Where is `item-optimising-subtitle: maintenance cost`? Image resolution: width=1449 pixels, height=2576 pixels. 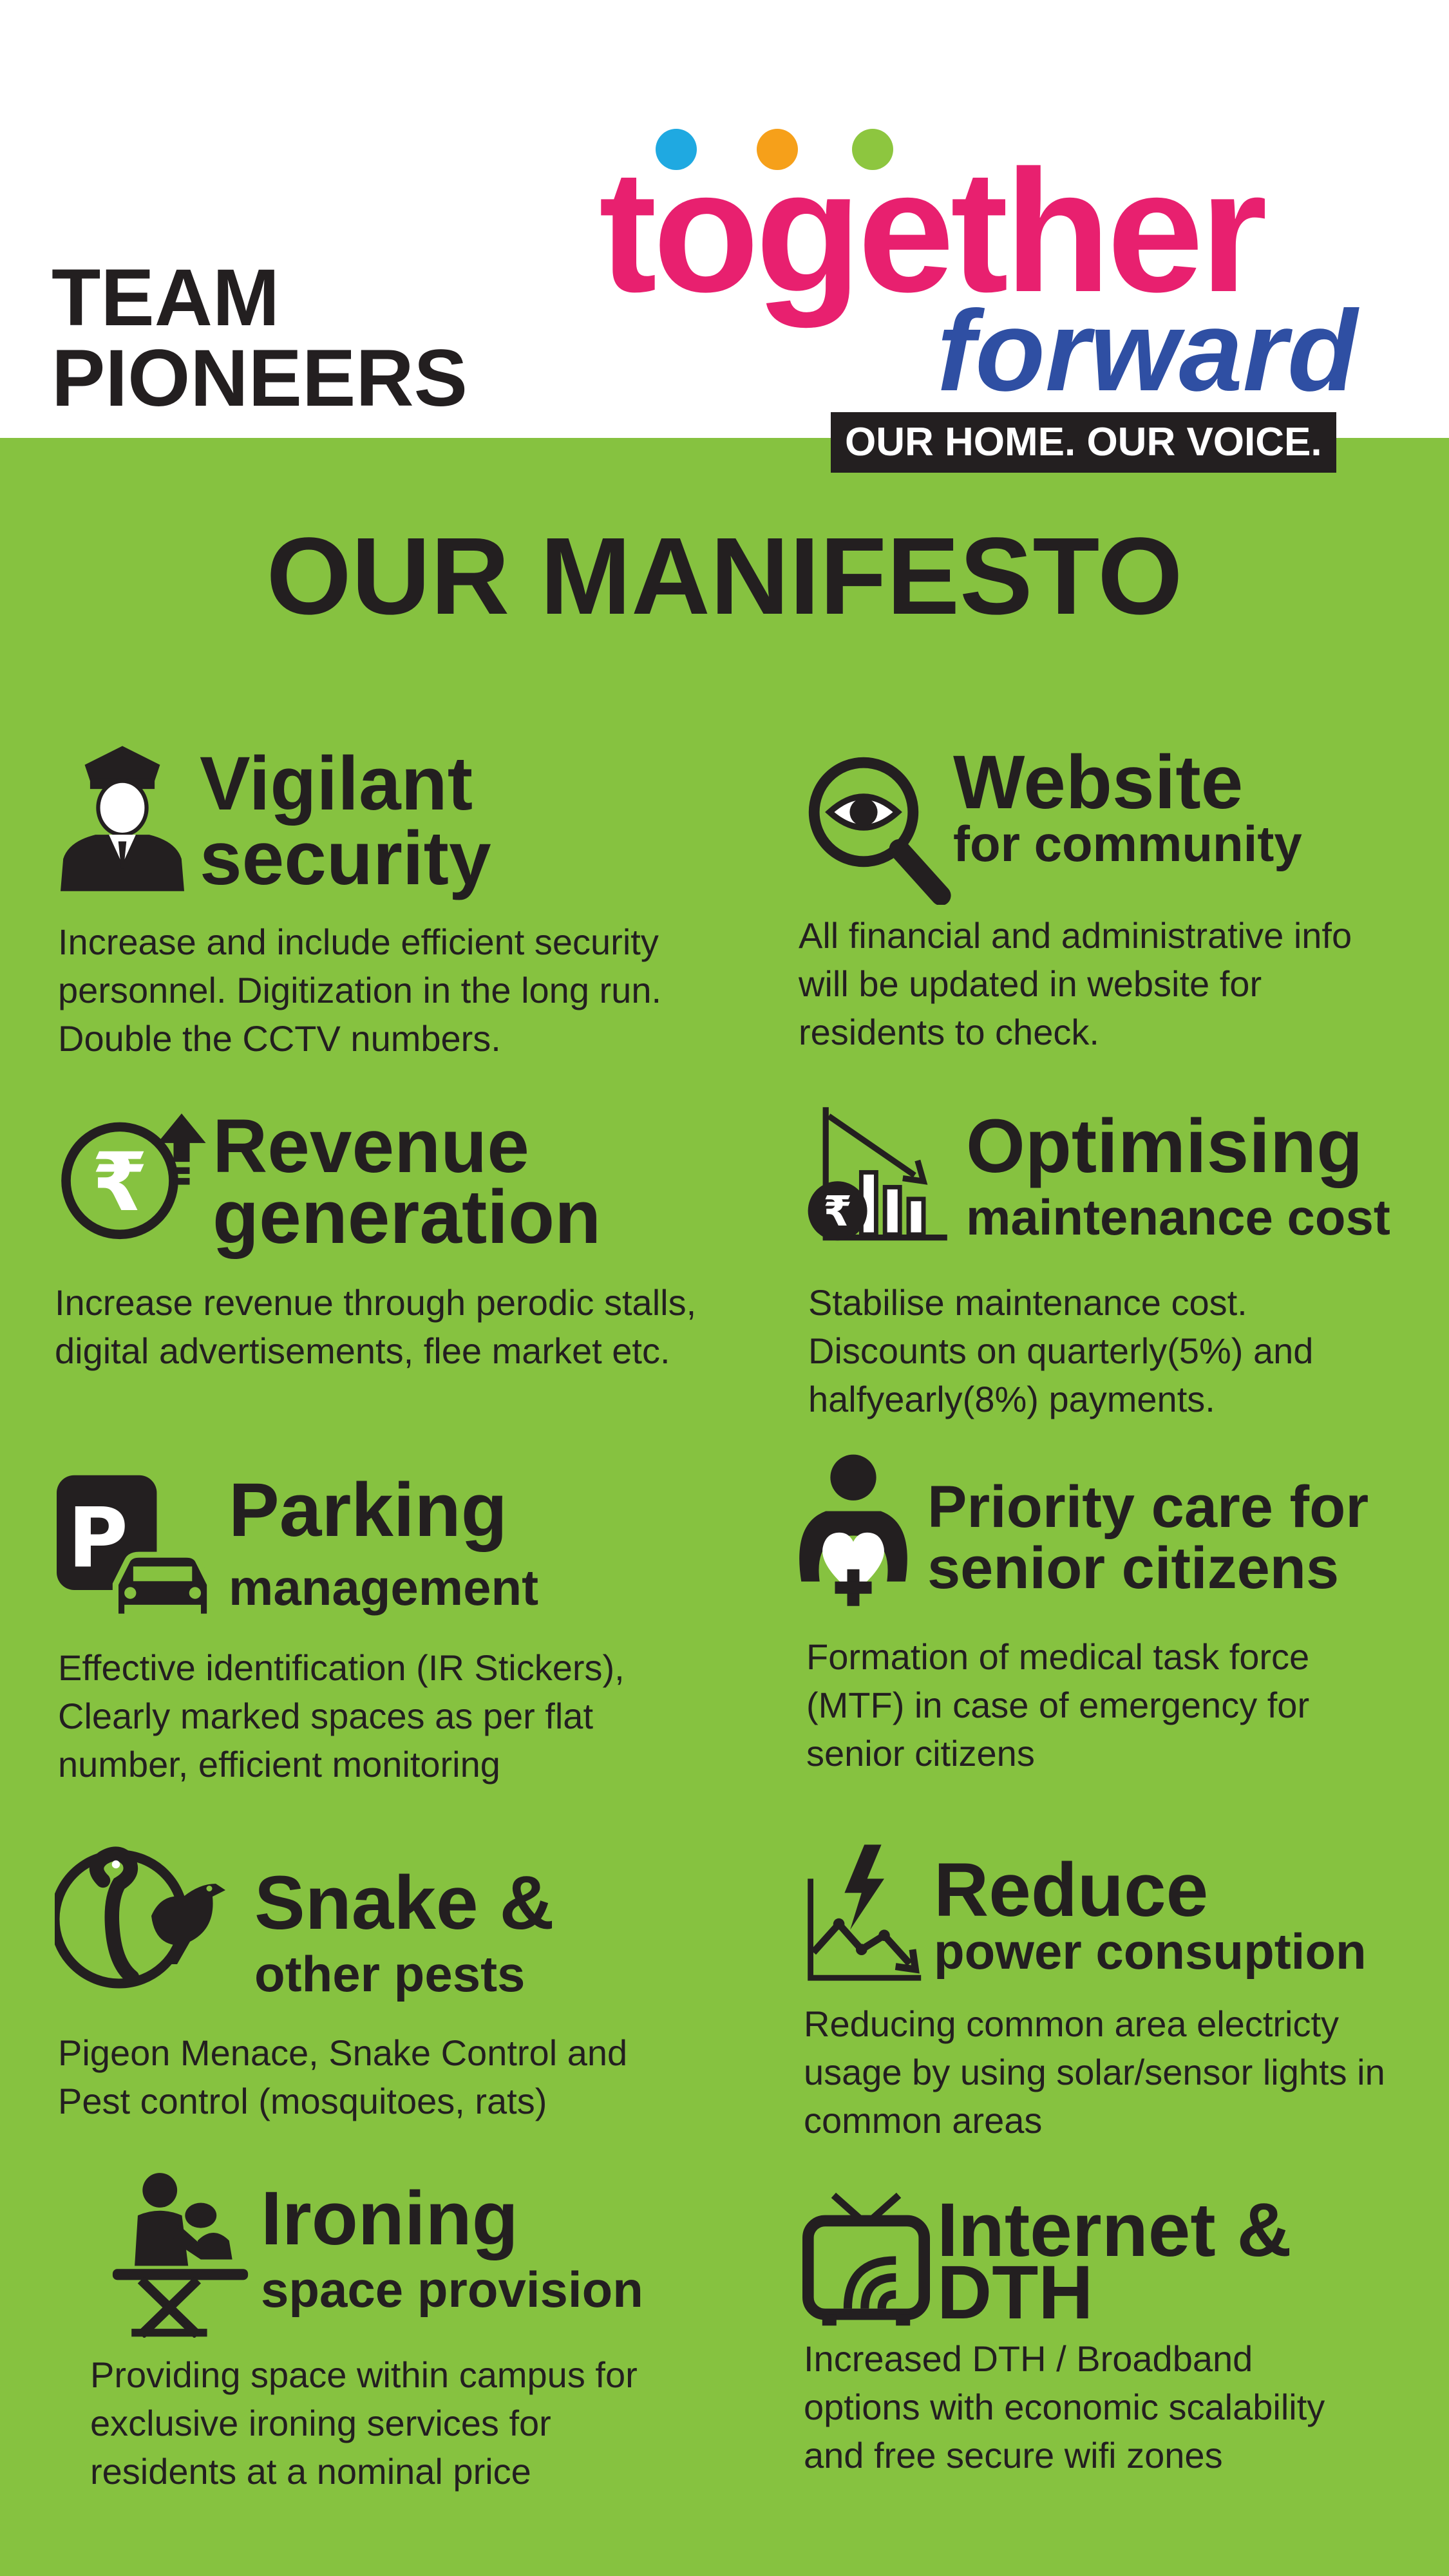
item-optimising-subtitle: maintenance cost is located at coordinates (1178, 1217).